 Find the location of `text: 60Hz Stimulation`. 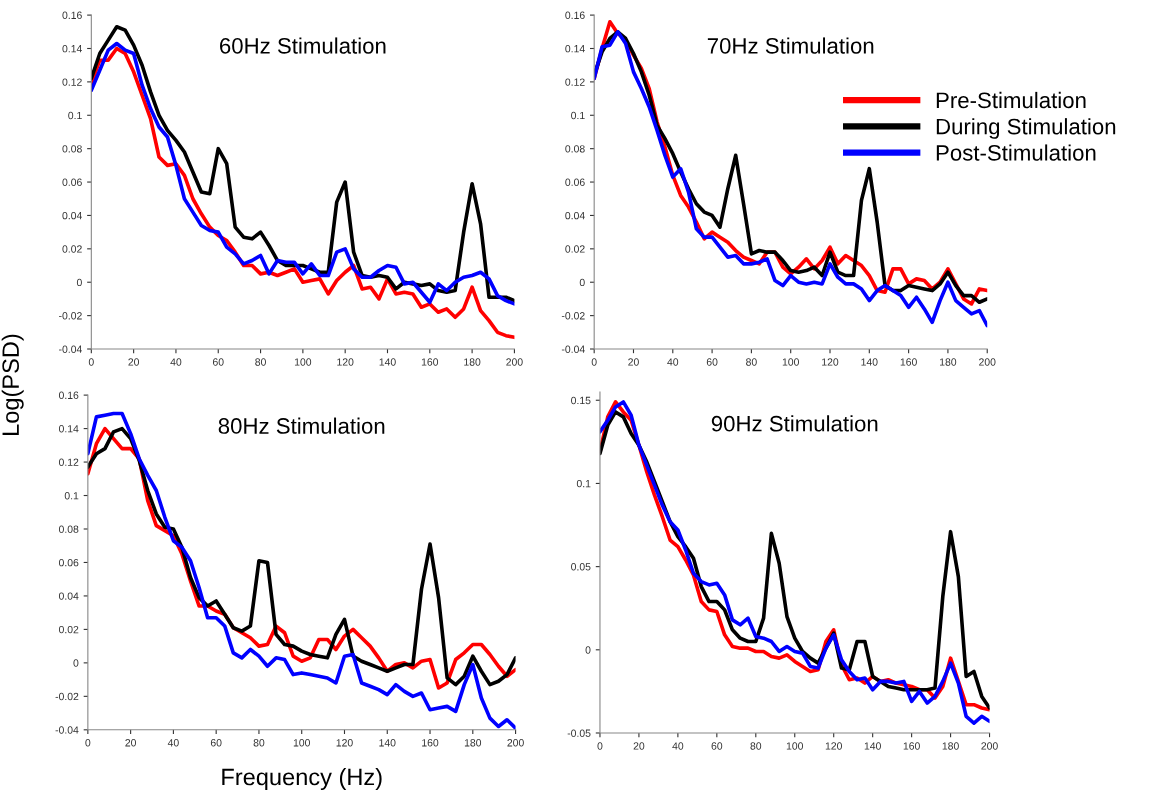

text: 60Hz Stimulation is located at coordinates (303, 45).